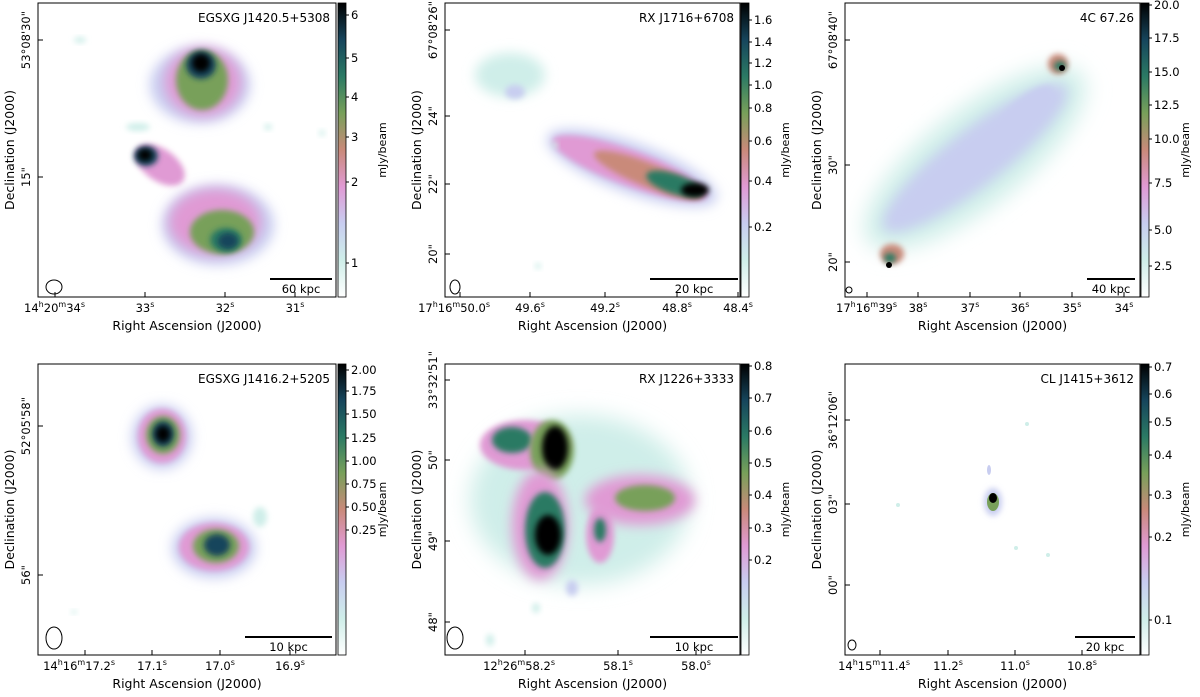 This screenshot has width=1200, height=697. I want to click on scale-bar-label: 10 kpc, so click(288, 647).